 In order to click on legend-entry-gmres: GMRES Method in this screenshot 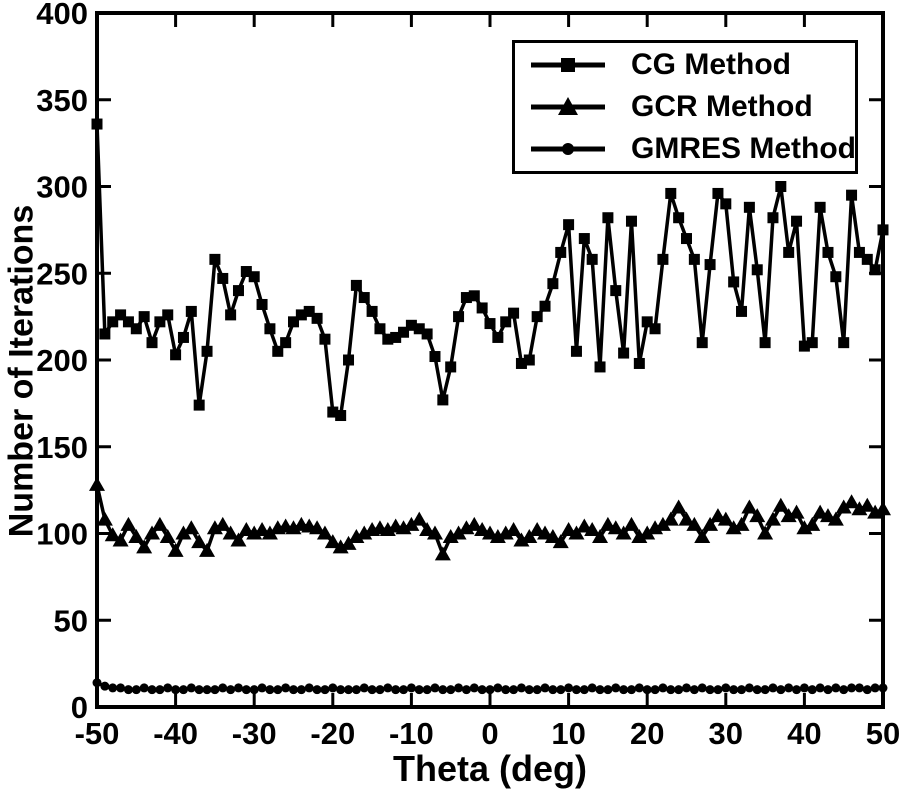, I will do `click(685, 149)`.